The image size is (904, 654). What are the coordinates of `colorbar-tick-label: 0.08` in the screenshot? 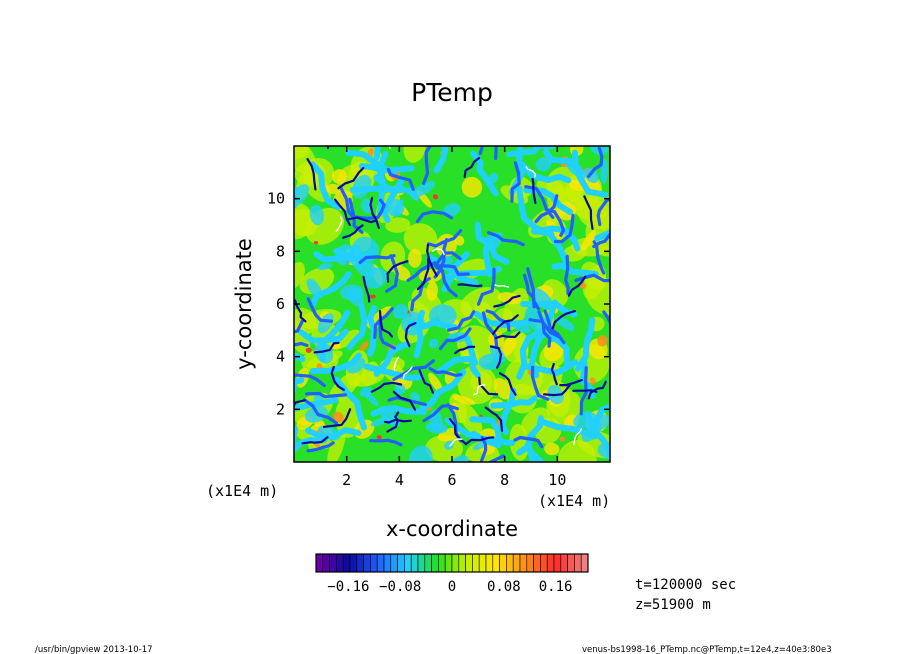 It's located at (504, 587).